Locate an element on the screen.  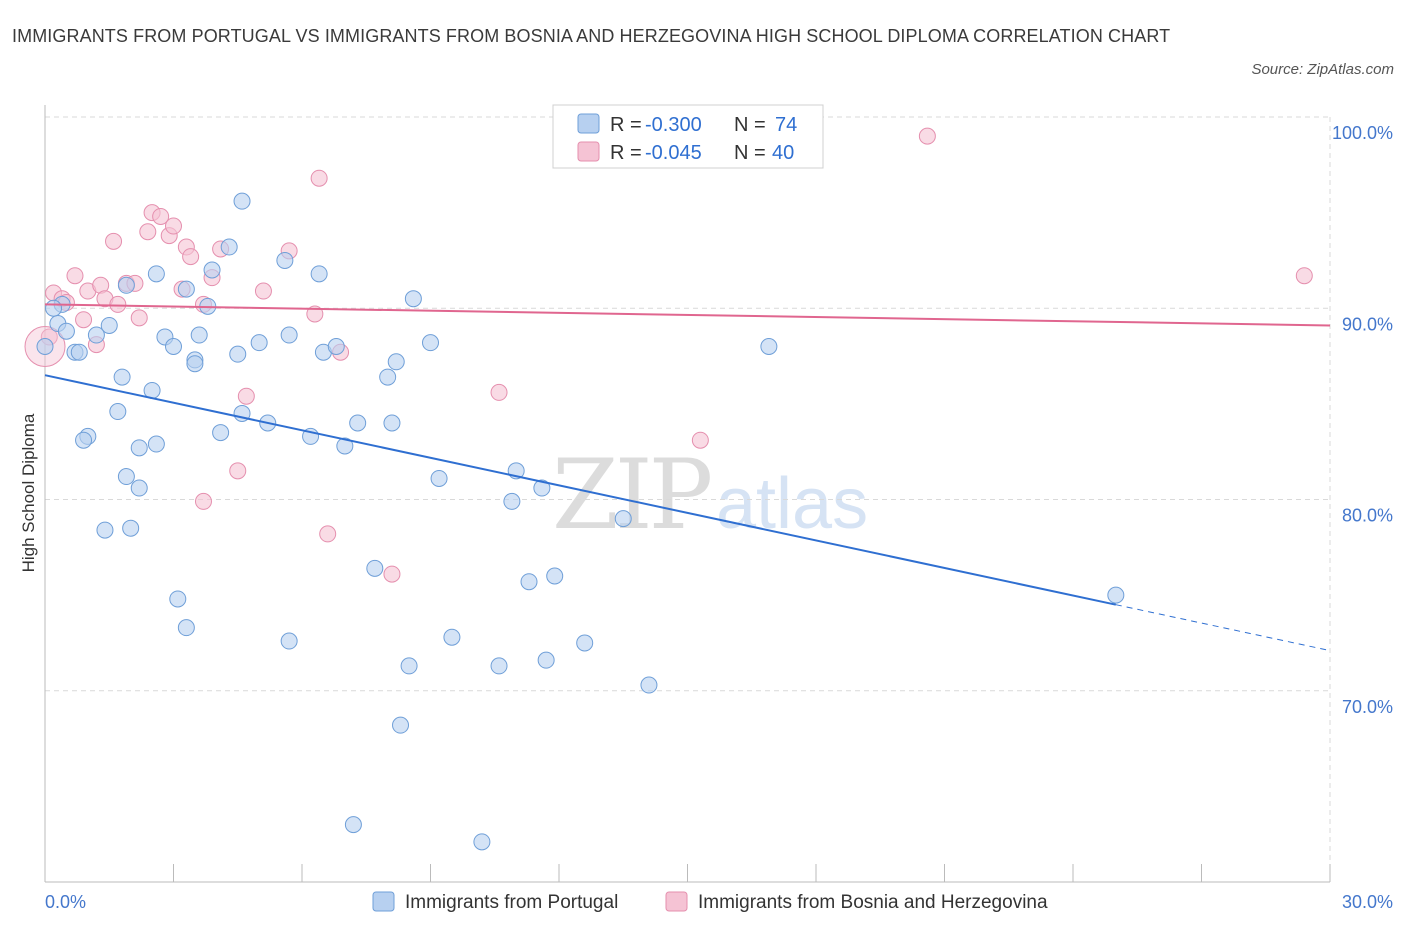
y-axis-title: High School Diploma is located at coordinates (28, 492).